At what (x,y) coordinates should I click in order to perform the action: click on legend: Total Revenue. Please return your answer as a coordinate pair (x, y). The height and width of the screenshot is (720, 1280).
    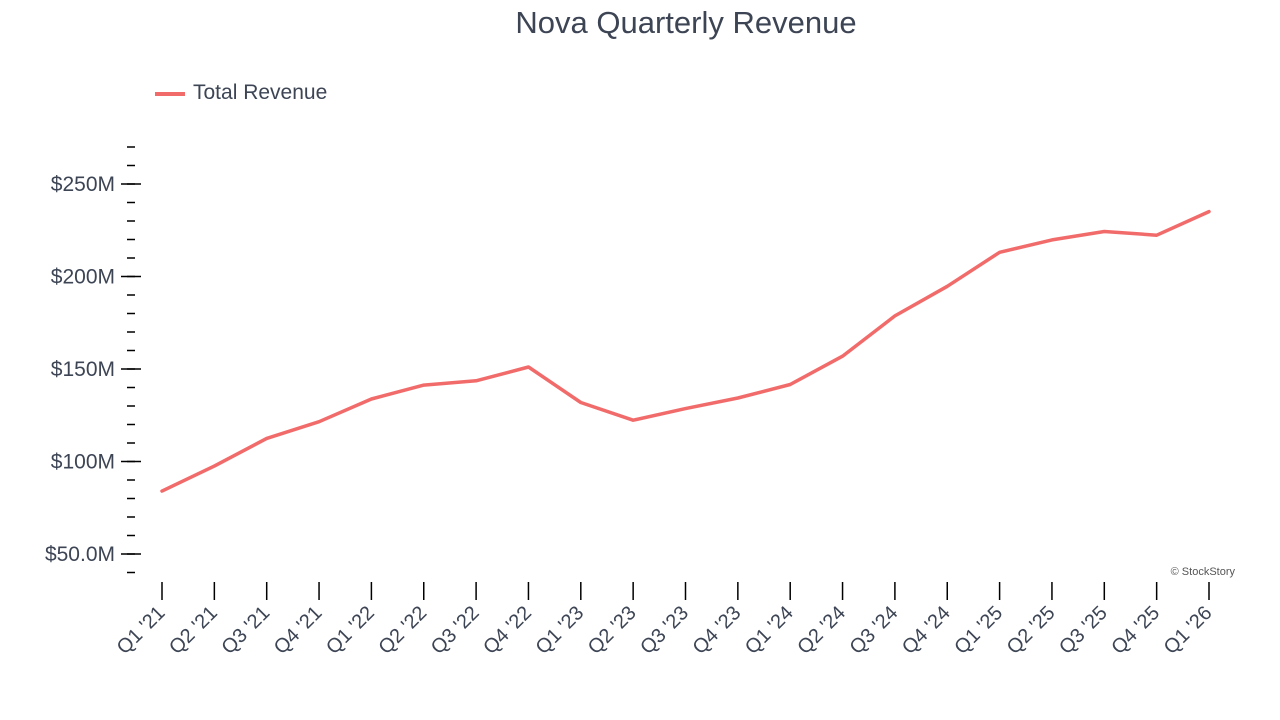
    Looking at the image, I should click on (241, 92).